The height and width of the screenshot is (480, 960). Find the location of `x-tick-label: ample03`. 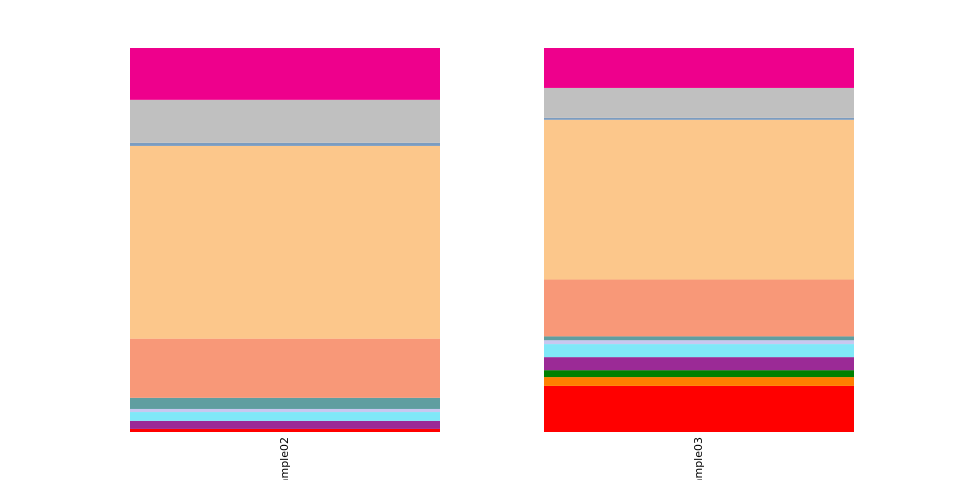

x-tick-label: ample03 is located at coordinates (698, 458).